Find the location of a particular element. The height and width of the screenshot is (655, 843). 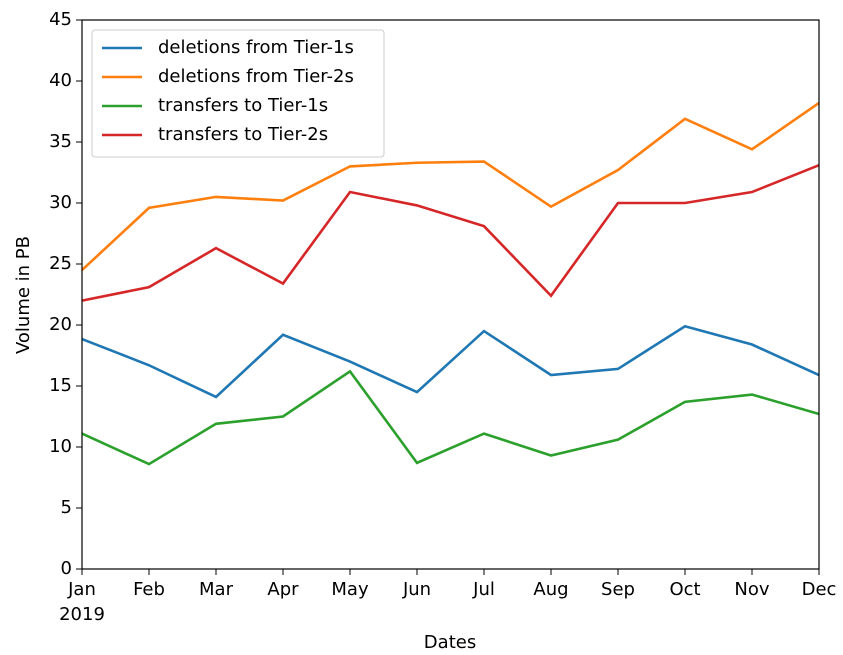

x-tick-label: Mar is located at coordinates (216, 589).